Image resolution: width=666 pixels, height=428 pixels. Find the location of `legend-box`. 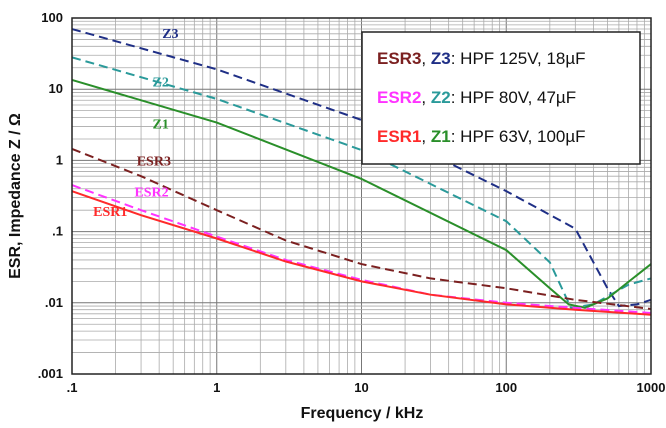

legend-box is located at coordinates (501, 98).